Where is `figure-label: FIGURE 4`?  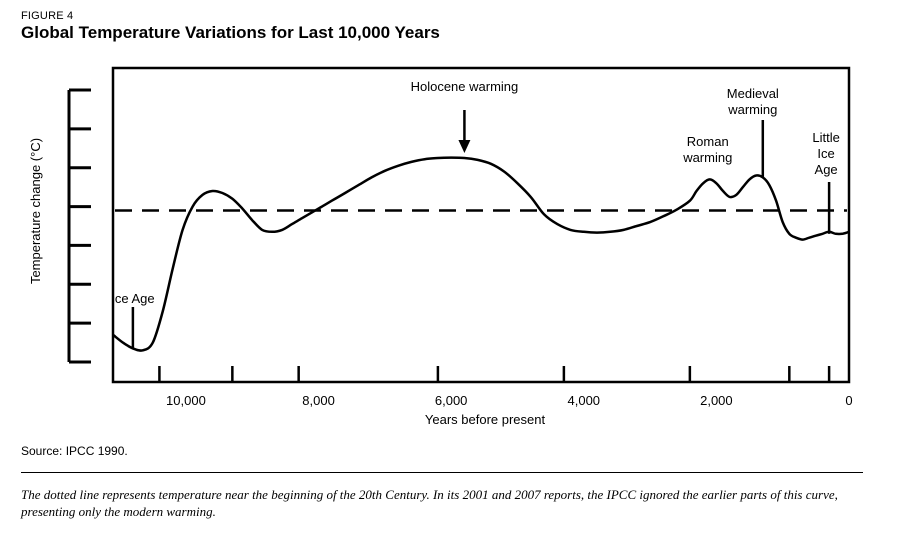 figure-label: FIGURE 4 is located at coordinates (47, 16).